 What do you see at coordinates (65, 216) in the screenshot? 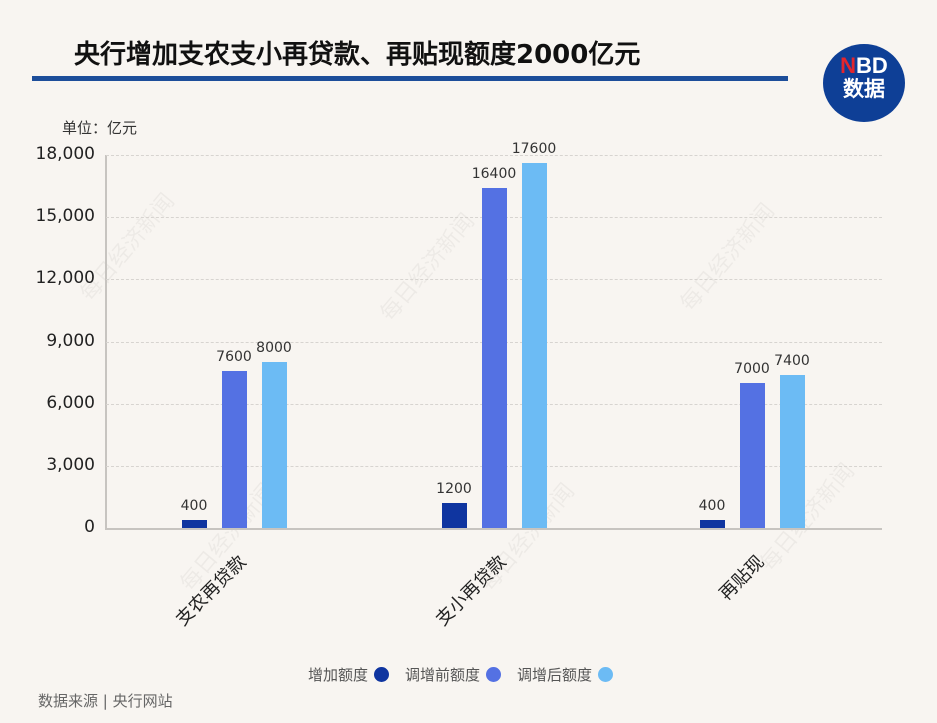
I see `y-tick-label: 15,000` at bounding box center [65, 216].